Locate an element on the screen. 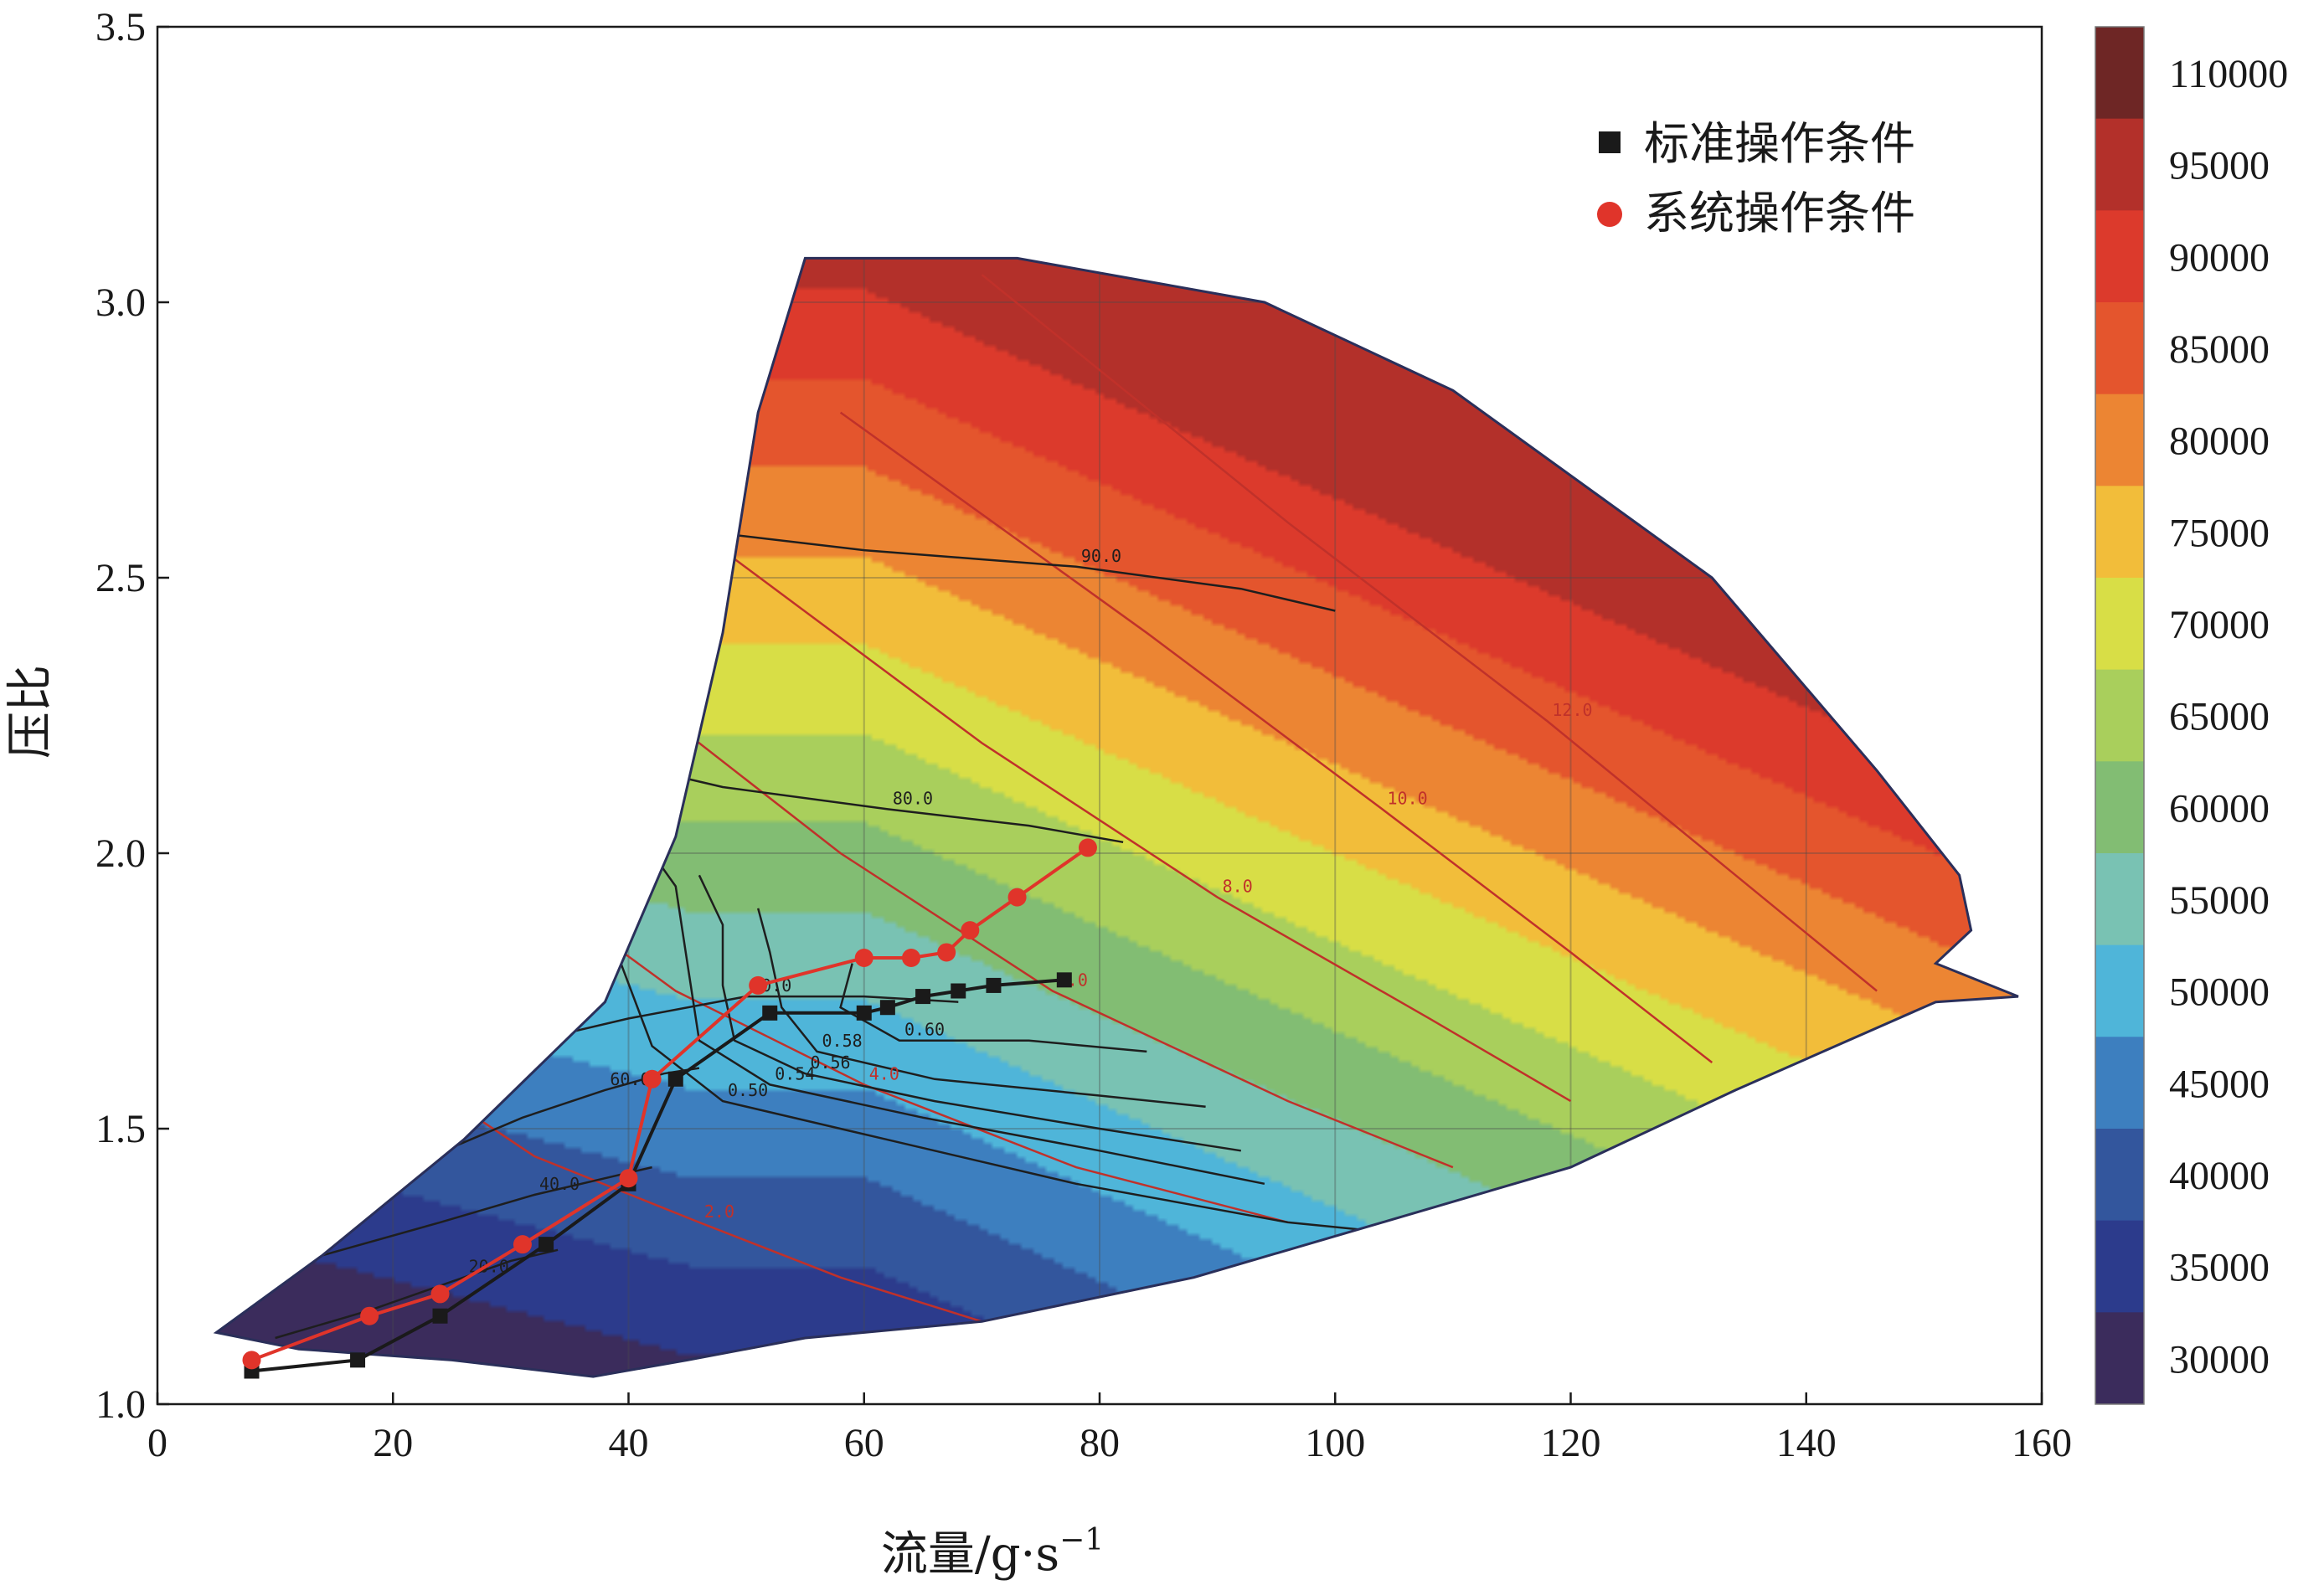 The image size is (2324, 1585). efficiency-label: 0.56 is located at coordinates (830, 1062).